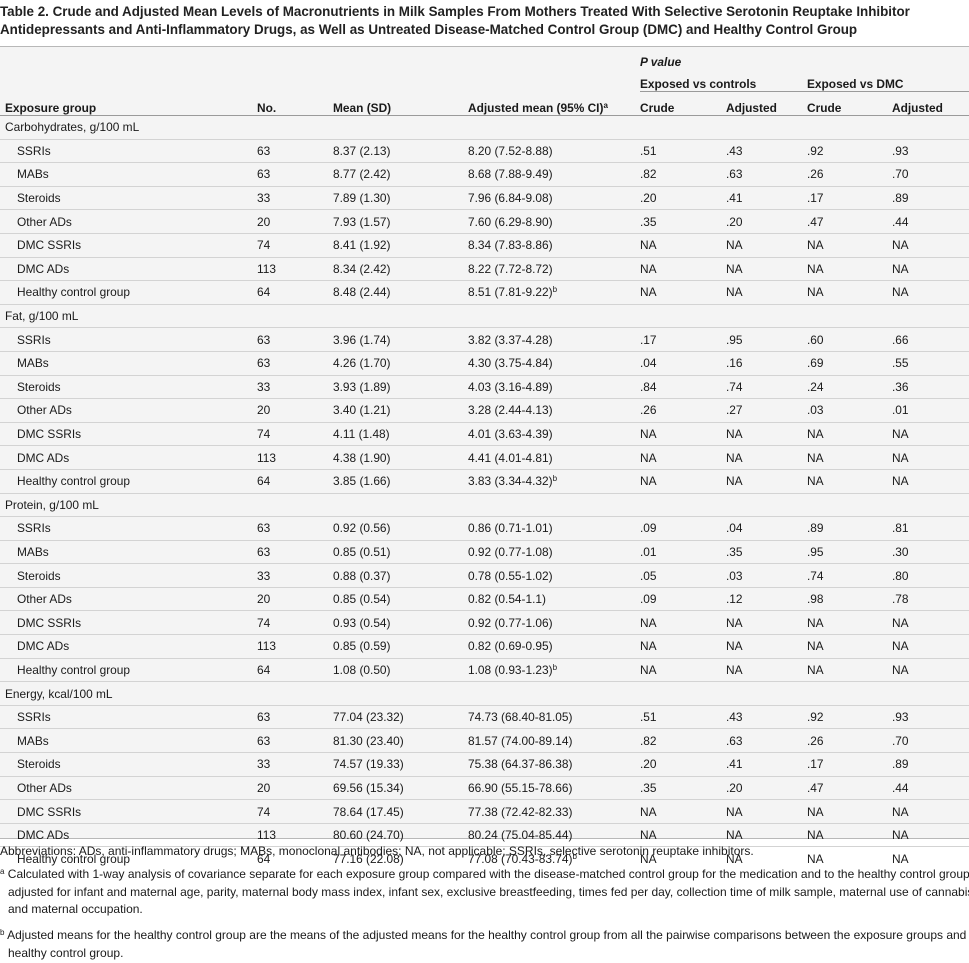 The image size is (969, 963). Describe the element at coordinates (554, 528) in the screenshot. I see `adjusted-mean-cell: 0.86 (0.71-1.01)` at that location.